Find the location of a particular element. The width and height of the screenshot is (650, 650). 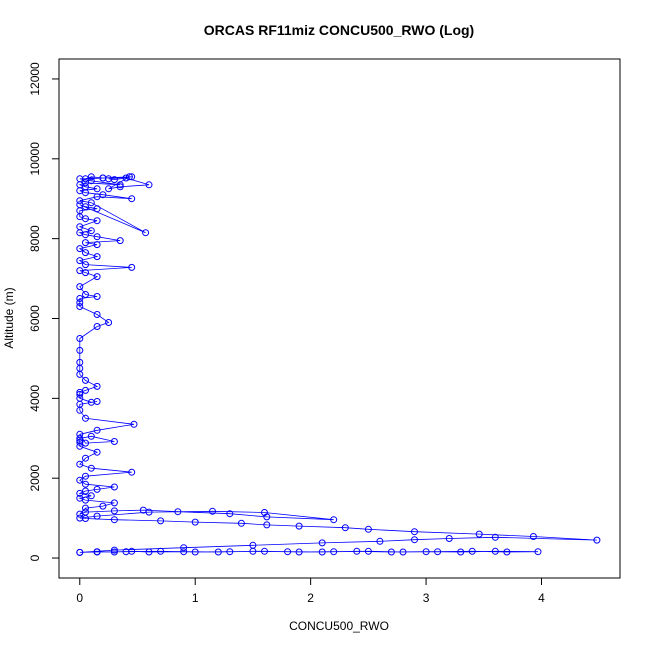

x-tick-label: 4 is located at coordinates (541, 598).